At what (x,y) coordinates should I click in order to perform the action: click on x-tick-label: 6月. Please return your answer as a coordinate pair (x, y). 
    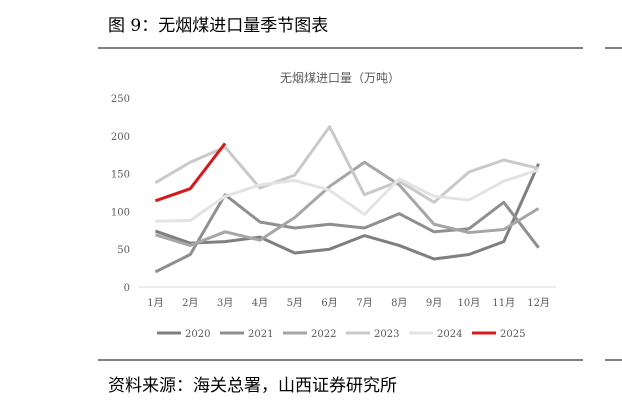
    Looking at the image, I should click on (329, 303).